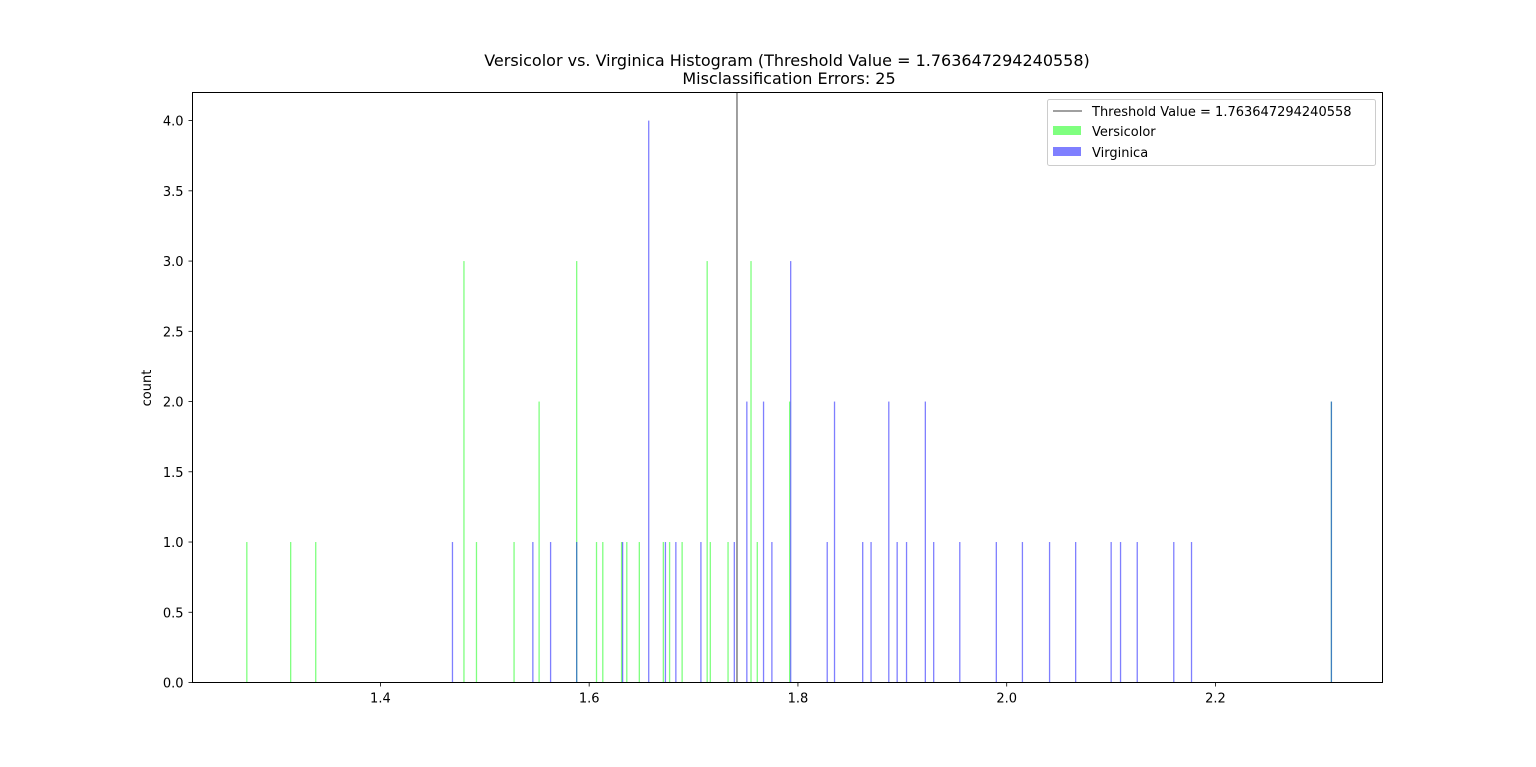 This screenshot has height=767, width=1536. I want to click on y-tick-label: 3.5, so click(173, 192).